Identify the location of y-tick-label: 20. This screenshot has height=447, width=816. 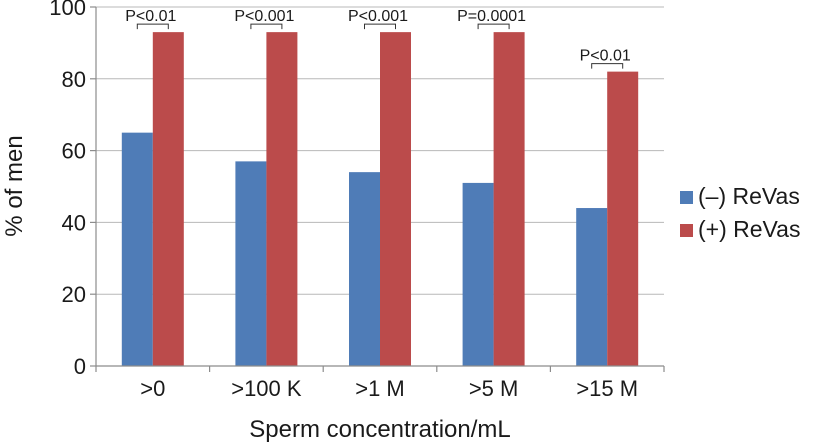
(74, 294).